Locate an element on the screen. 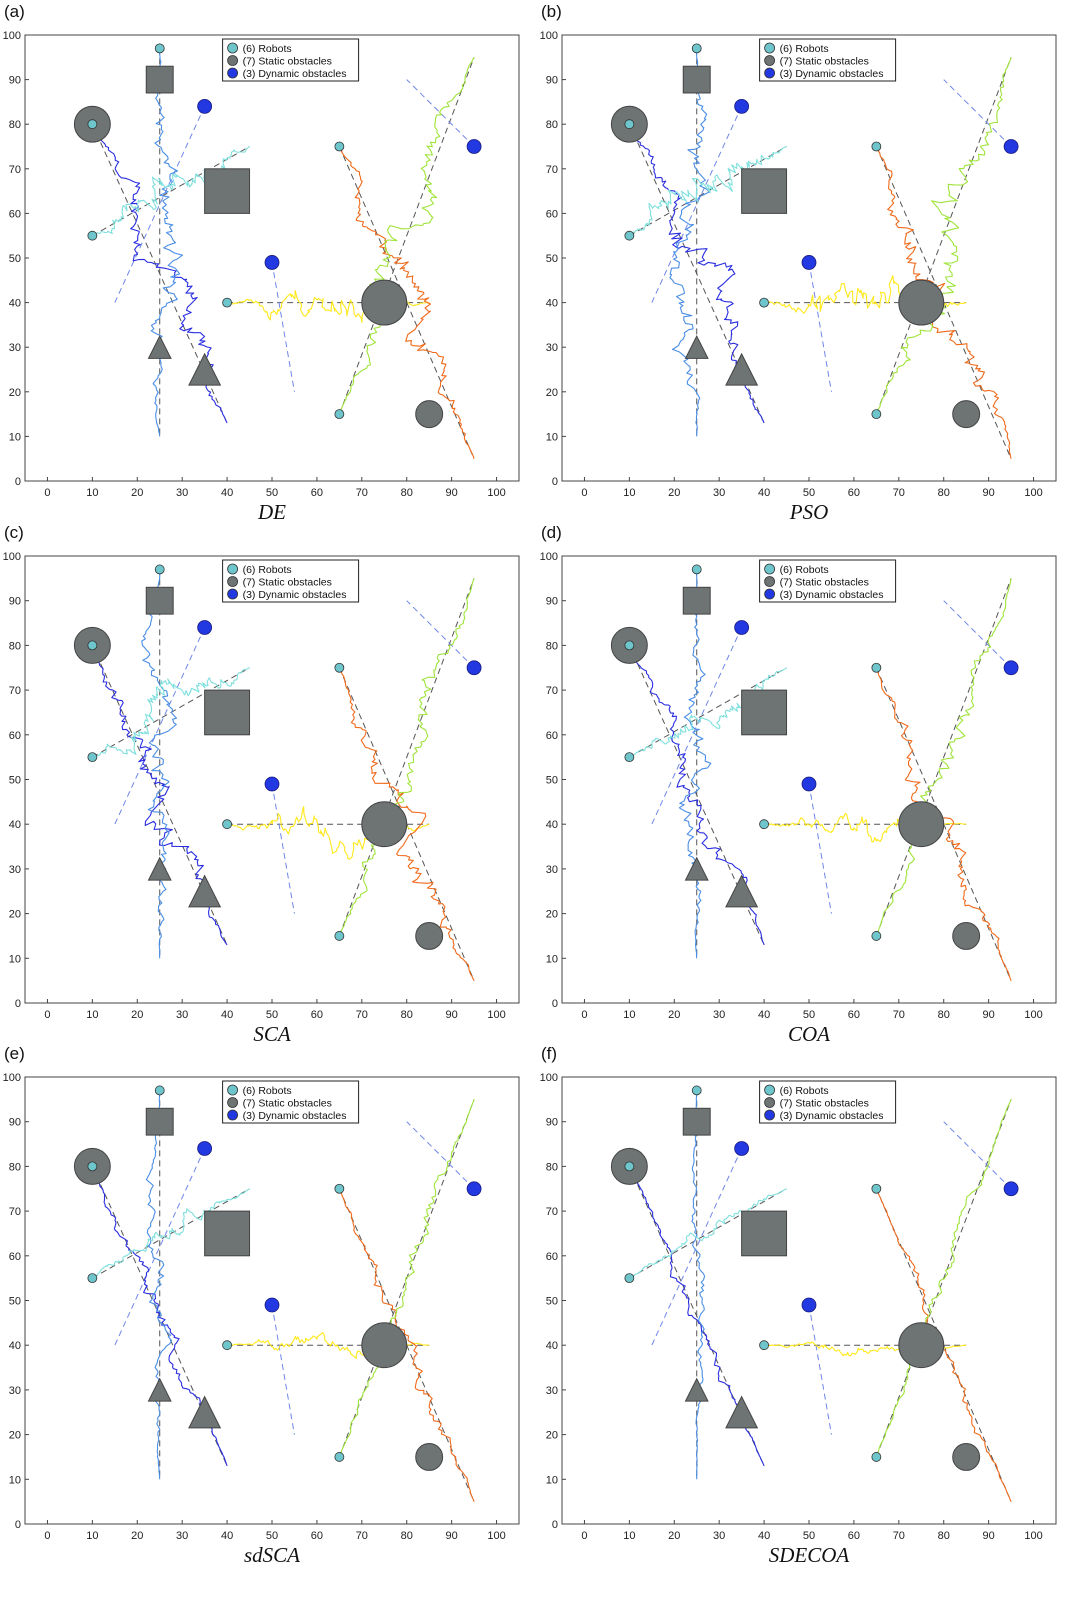 The width and height of the screenshot is (1080, 1602). y-tick-label: 0 is located at coordinates (555, 1525).